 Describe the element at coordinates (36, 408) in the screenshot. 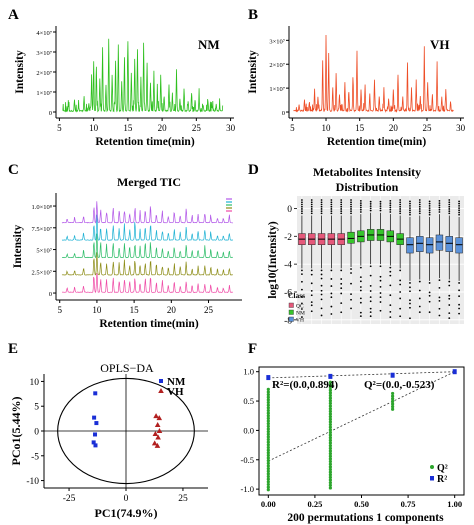

I see `y-tick-label-E: 5` at that location.